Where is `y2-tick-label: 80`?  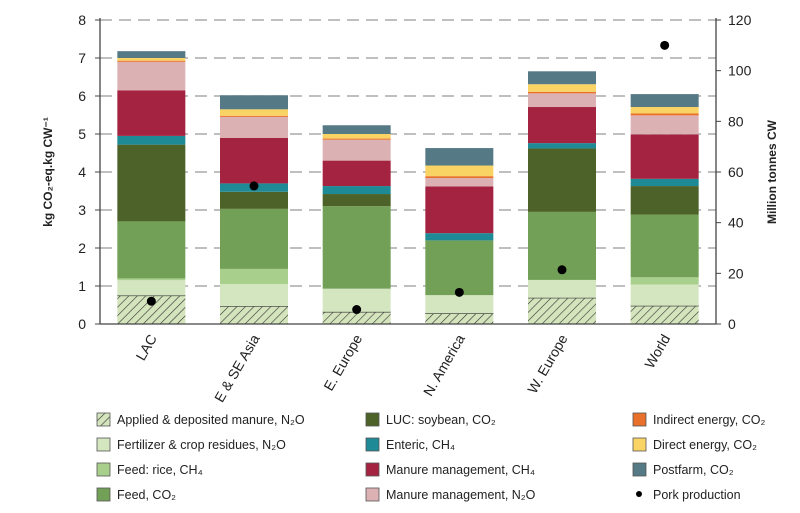 y2-tick-label: 80 is located at coordinates (736, 121).